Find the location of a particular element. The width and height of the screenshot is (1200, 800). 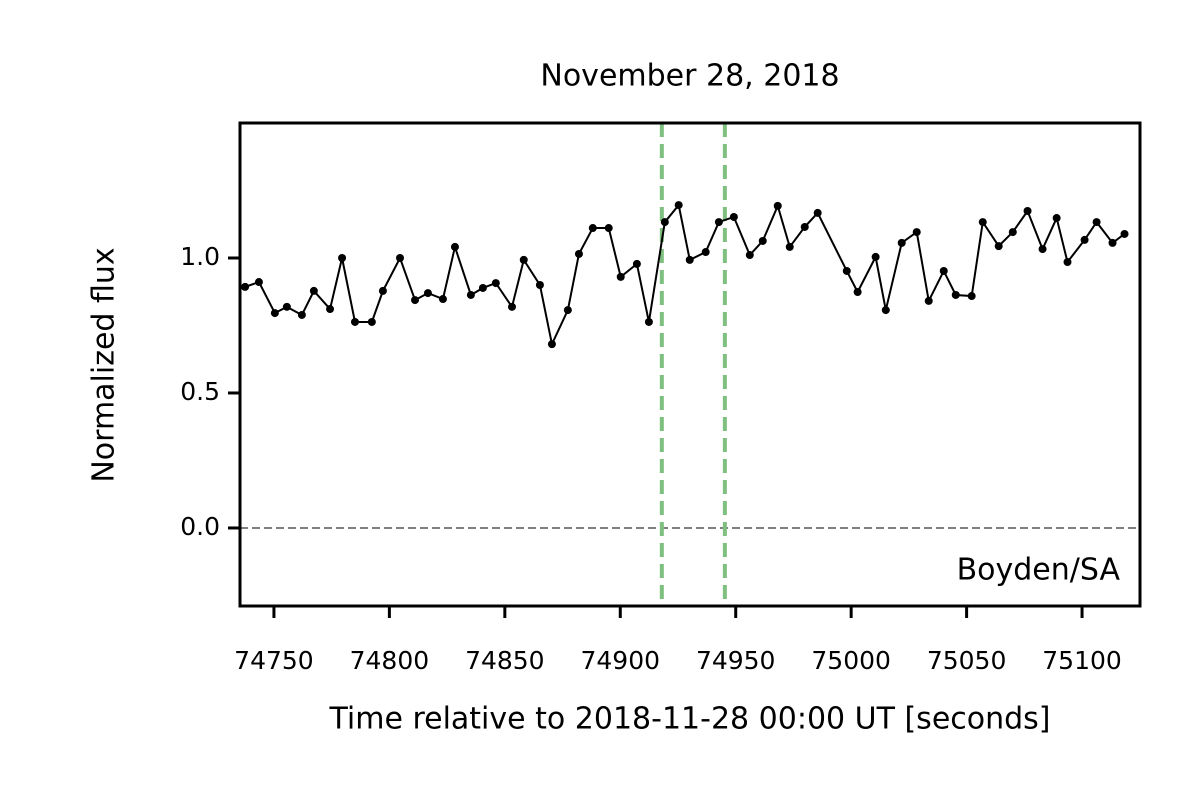

x-tick-label: 74900 is located at coordinates (621, 660).